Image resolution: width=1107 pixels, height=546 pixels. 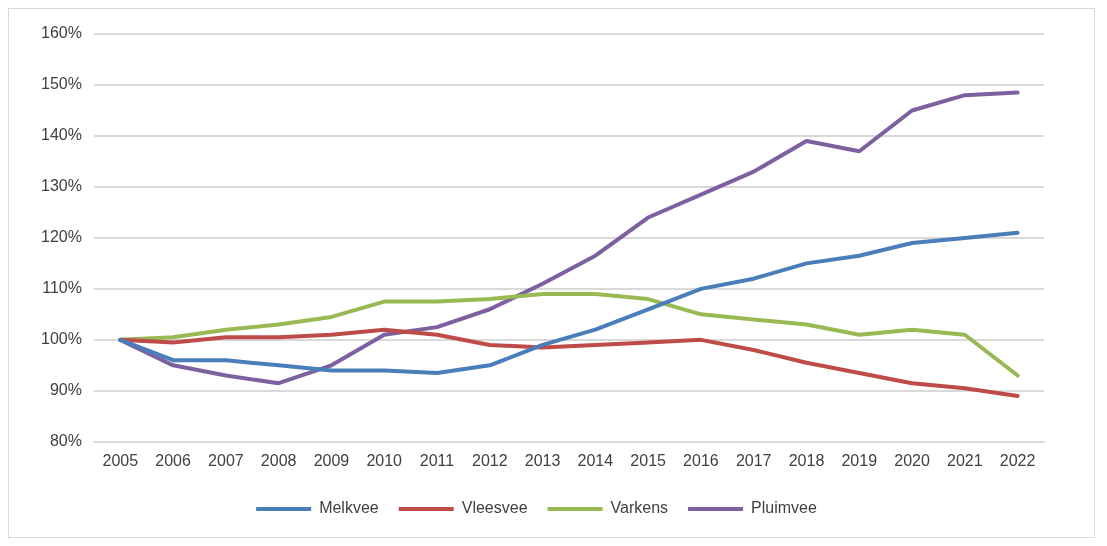 I want to click on x-tick-label: 2006, so click(x=173, y=460).